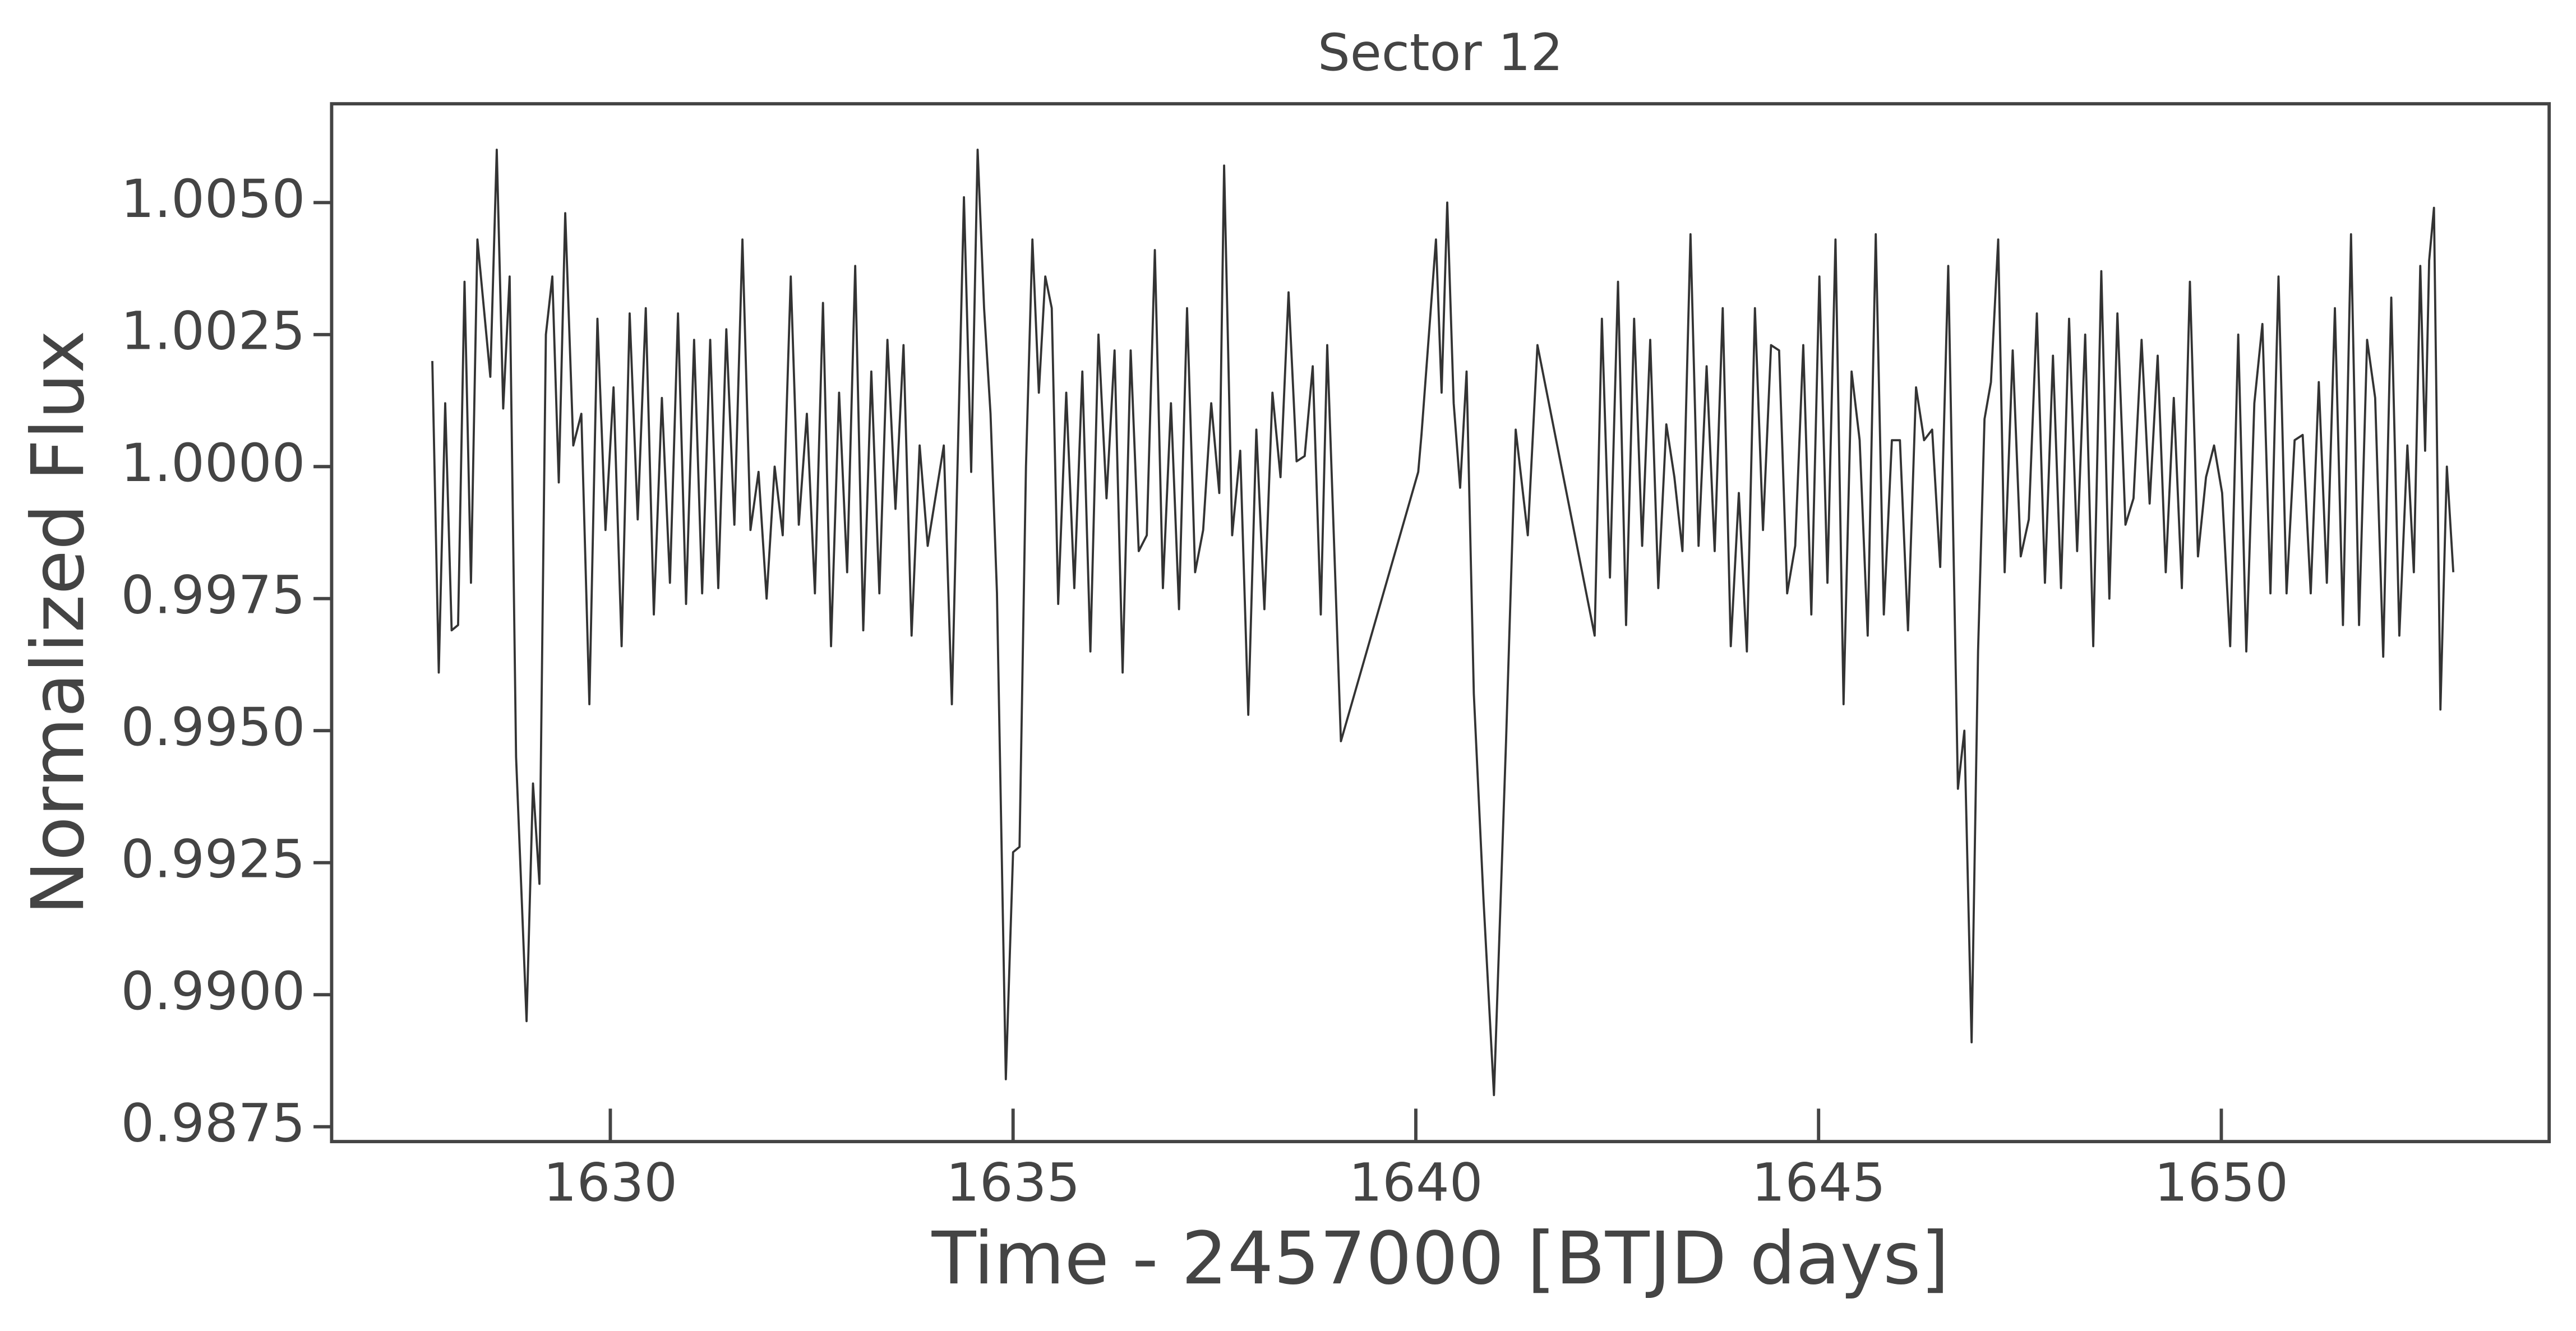 The width and height of the screenshot is (2576, 1331). Describe the element at coordinates (1013, 1182) in the screenshot. I see `x-tick-label: 1635` at that location.